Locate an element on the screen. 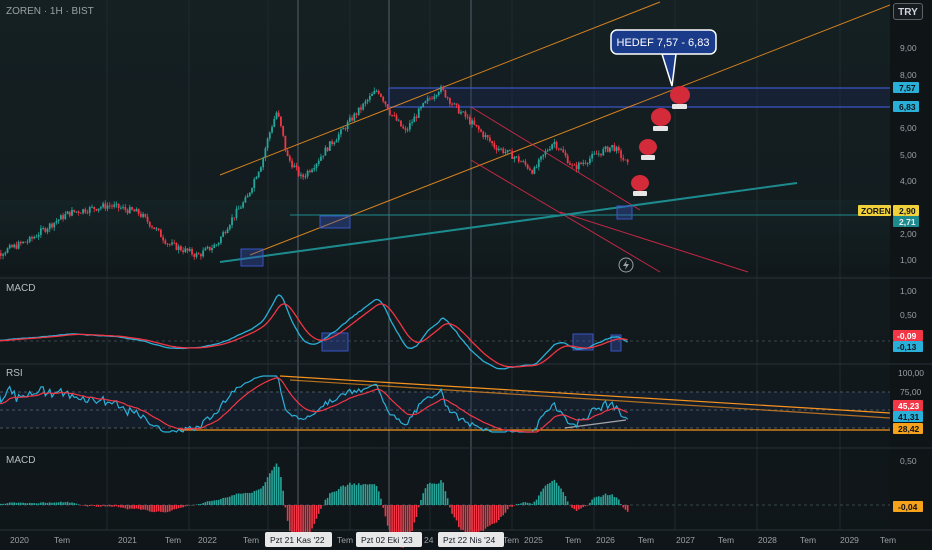 This screenshot has height=550, width=932. time-tick: Tem is located at coordinates (173, 540).